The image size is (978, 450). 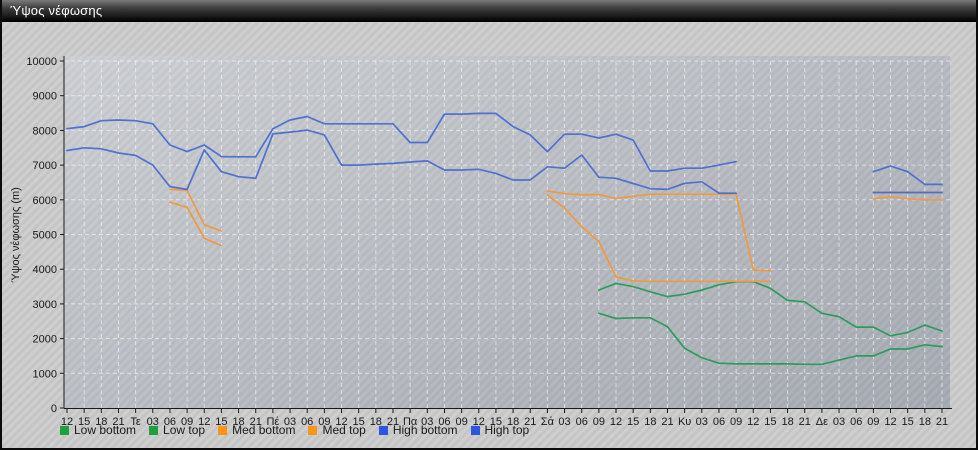 What do you see at coordinates (45, 131) in the screenshot?
I see `y-tick-label: 8000` at bounding box center [45, 131].